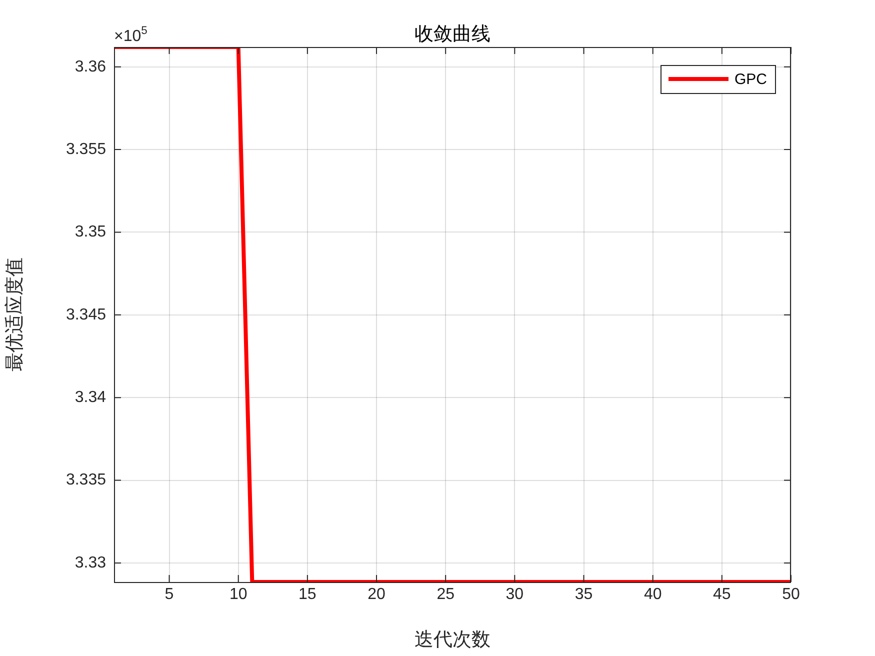  What do you see at coordinates (86, 480) in the screenshot?
I see `y-tick-label: 3.335` at bounding box center [86, 480].